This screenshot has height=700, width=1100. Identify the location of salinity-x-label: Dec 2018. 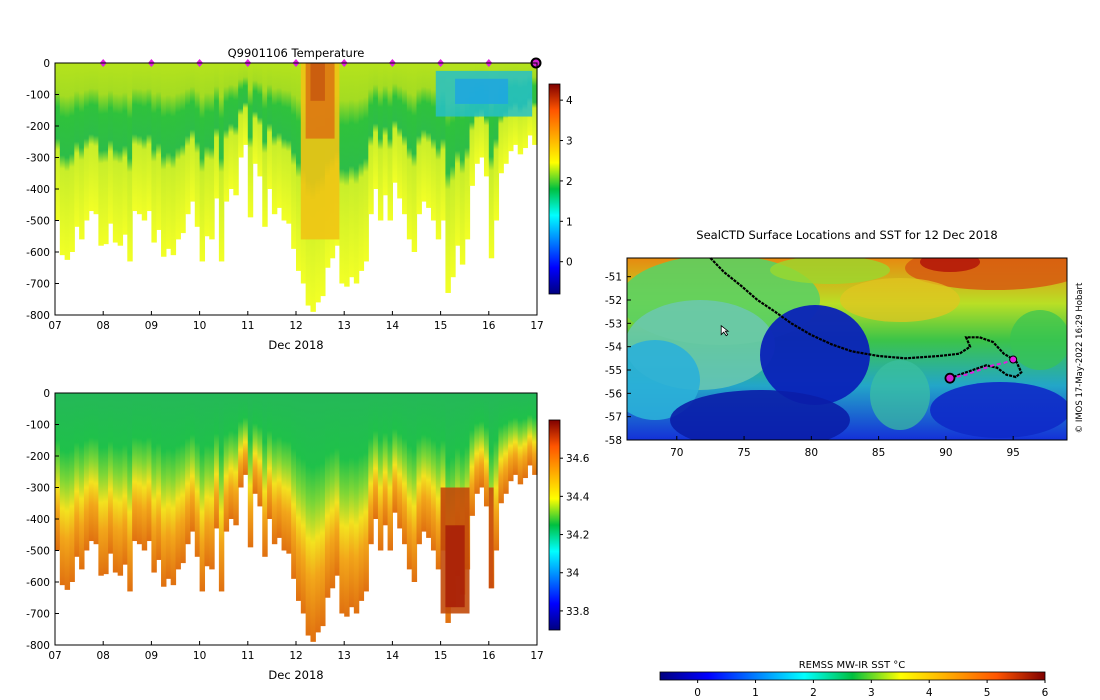
(295, 675).